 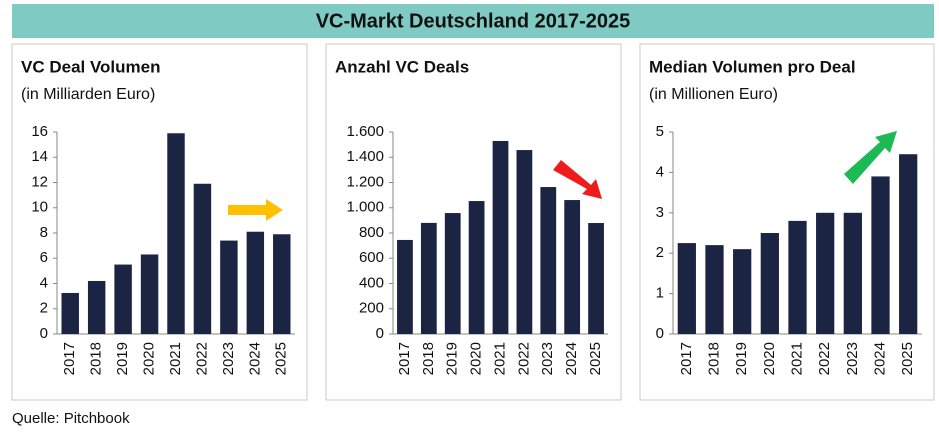 I want to click on y-tick-label: 1.600, so click(x=365, y=131).